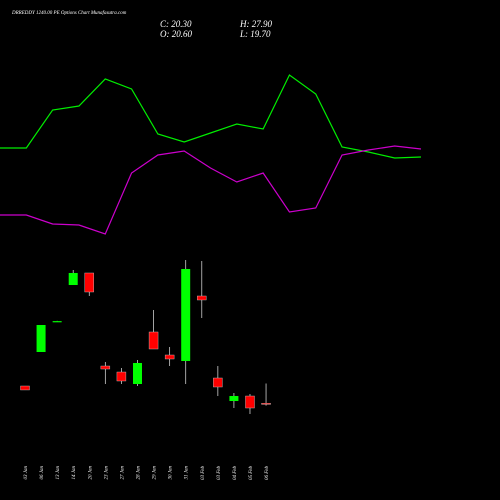  What do you see at coordinates (171, 473) in the screenshot?
I see `x-tick-label: 30 Jan` at bounding box center [171, 473].